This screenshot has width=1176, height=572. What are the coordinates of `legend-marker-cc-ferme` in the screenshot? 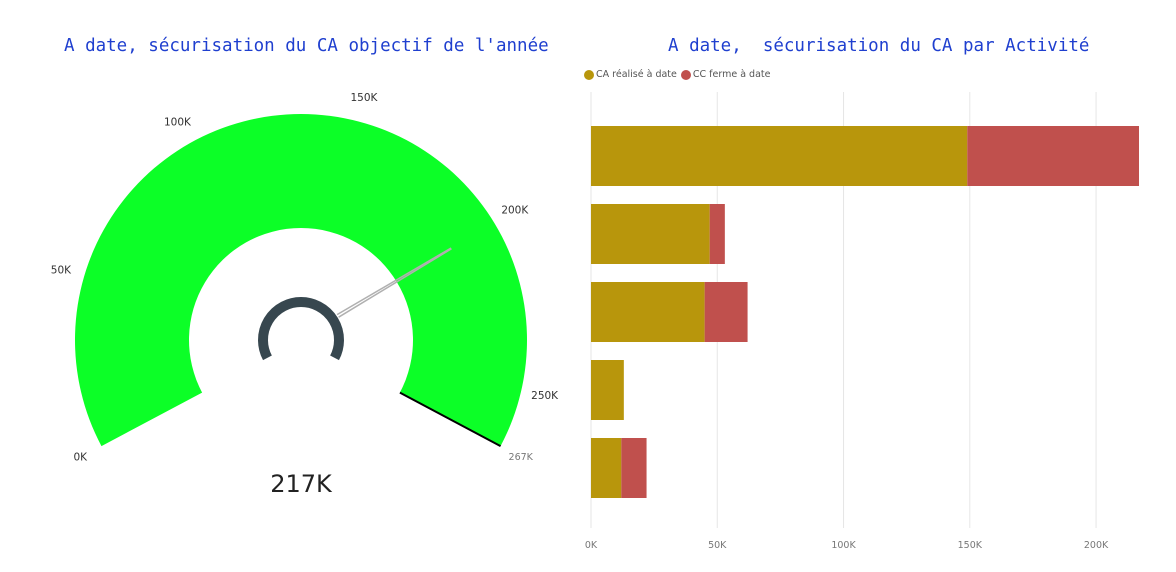 It's located at (685, 74).